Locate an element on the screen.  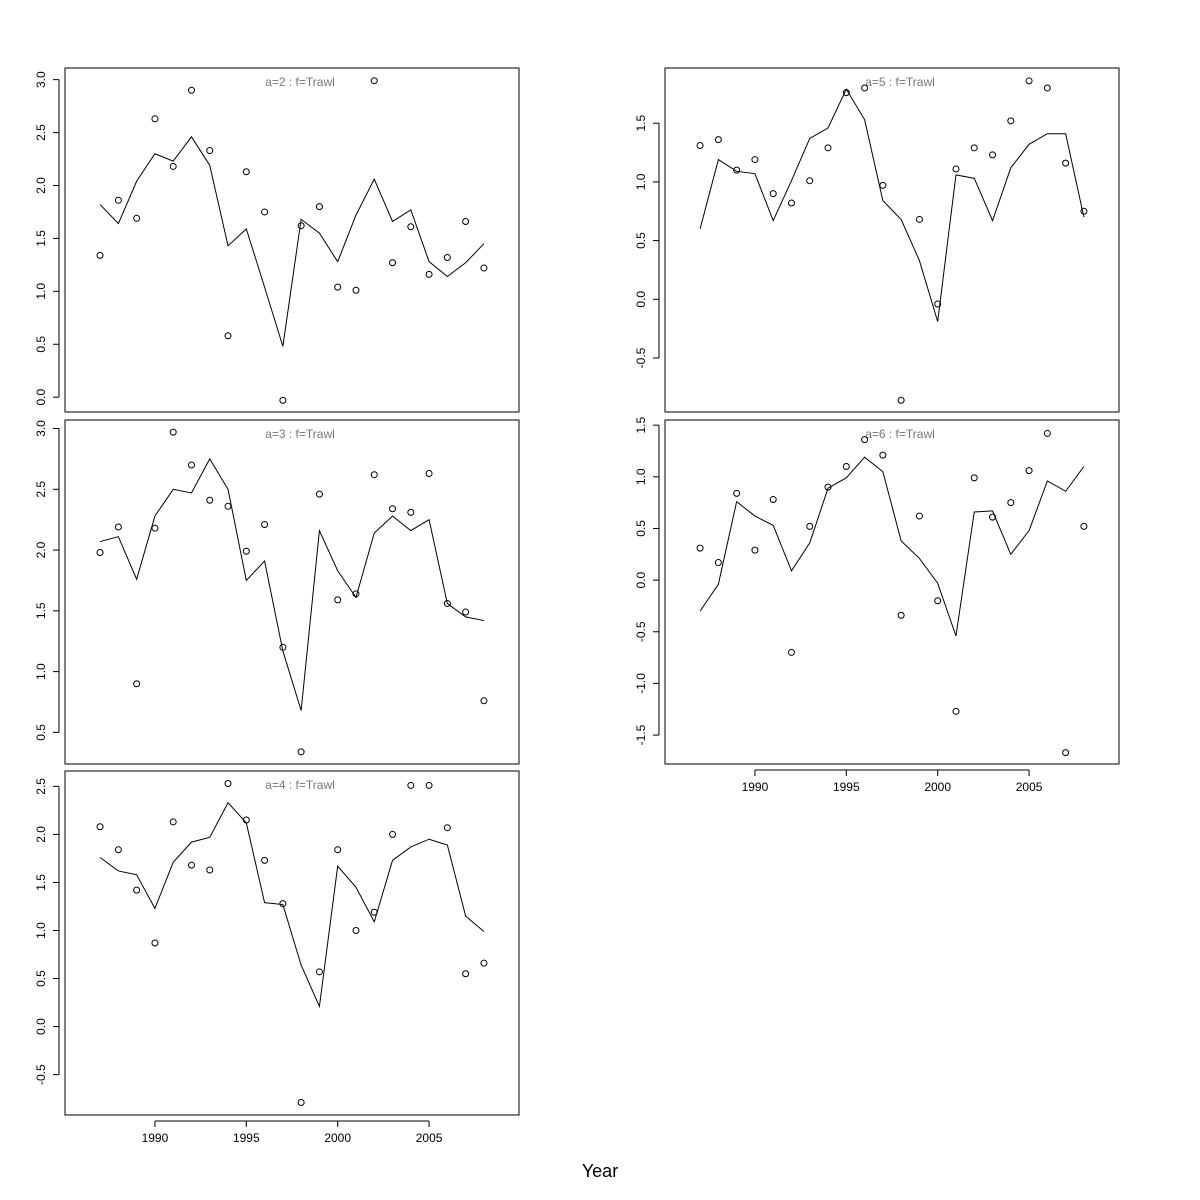
y-tick-label: -1.5 is located at coordinates (641, 734).